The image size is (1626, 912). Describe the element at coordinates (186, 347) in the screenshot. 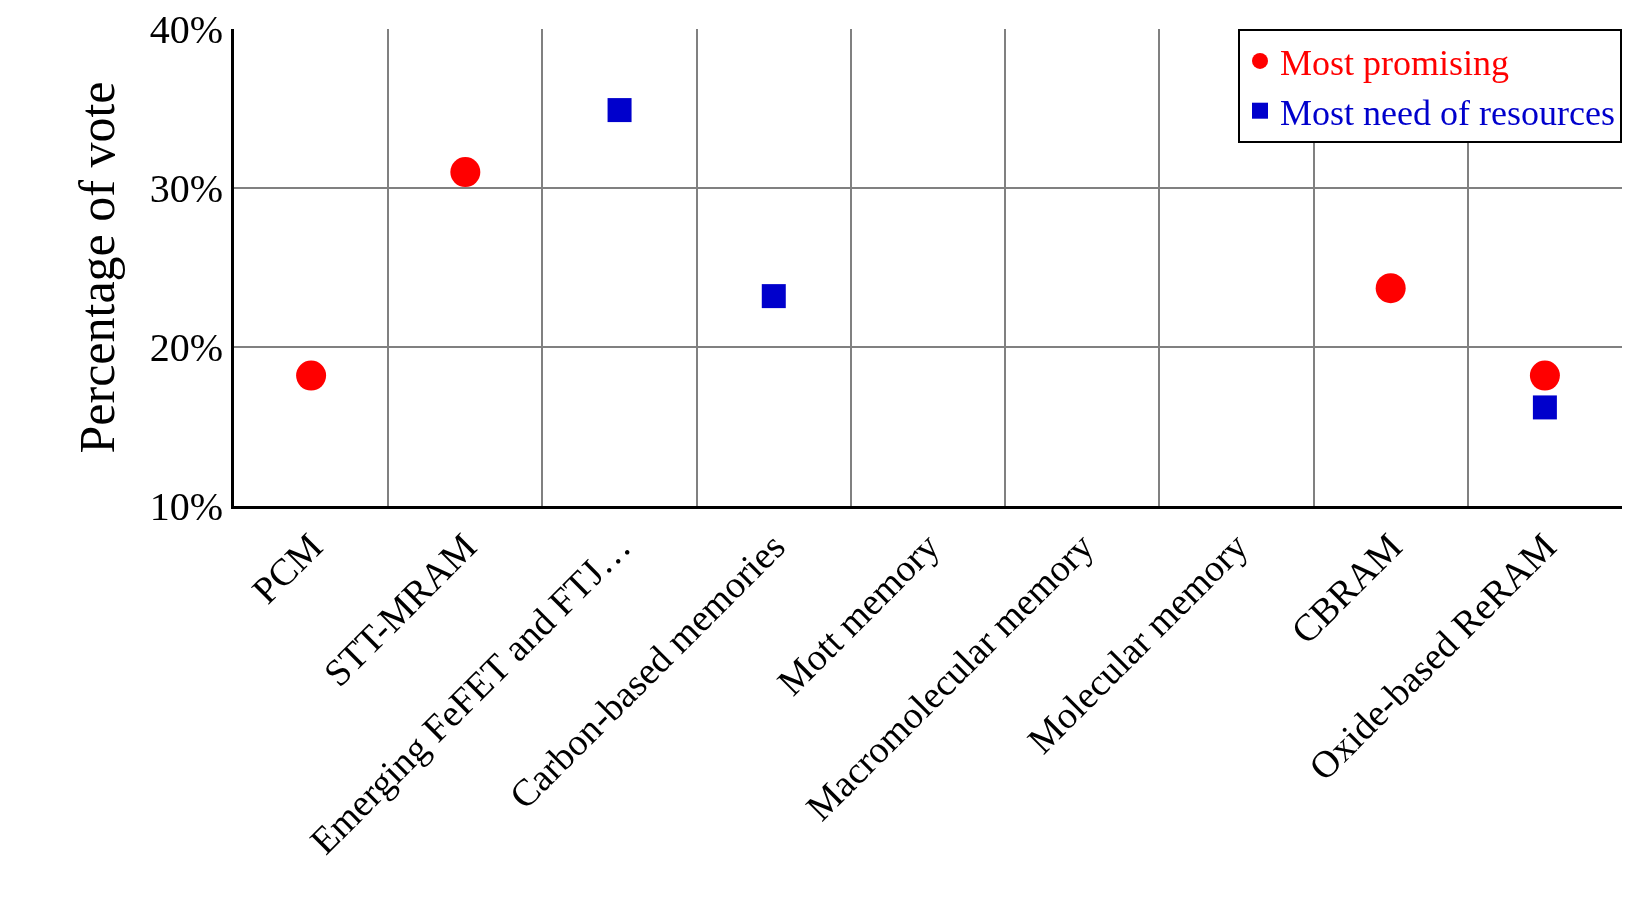

I see `y-tick-label: 20%` at that location.